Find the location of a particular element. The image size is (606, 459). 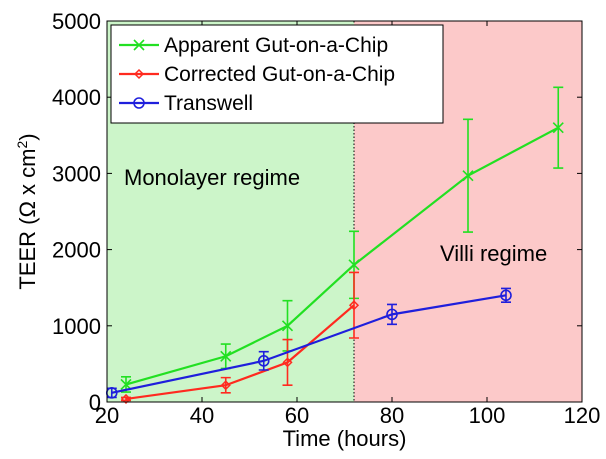

y-axis-title-superscript: 2 is located at coordinates (22, 145).